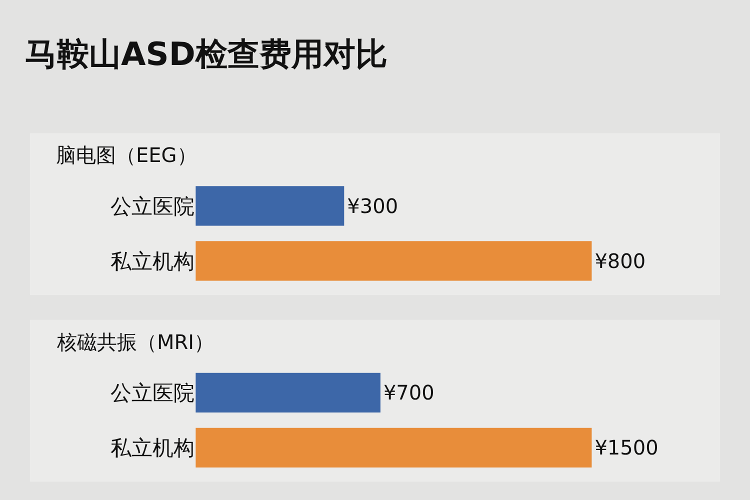  What do you see at coordinates (626, 448) in the screenshot?
I see `data-label: ¥1500` at bounding box center [626, 448].